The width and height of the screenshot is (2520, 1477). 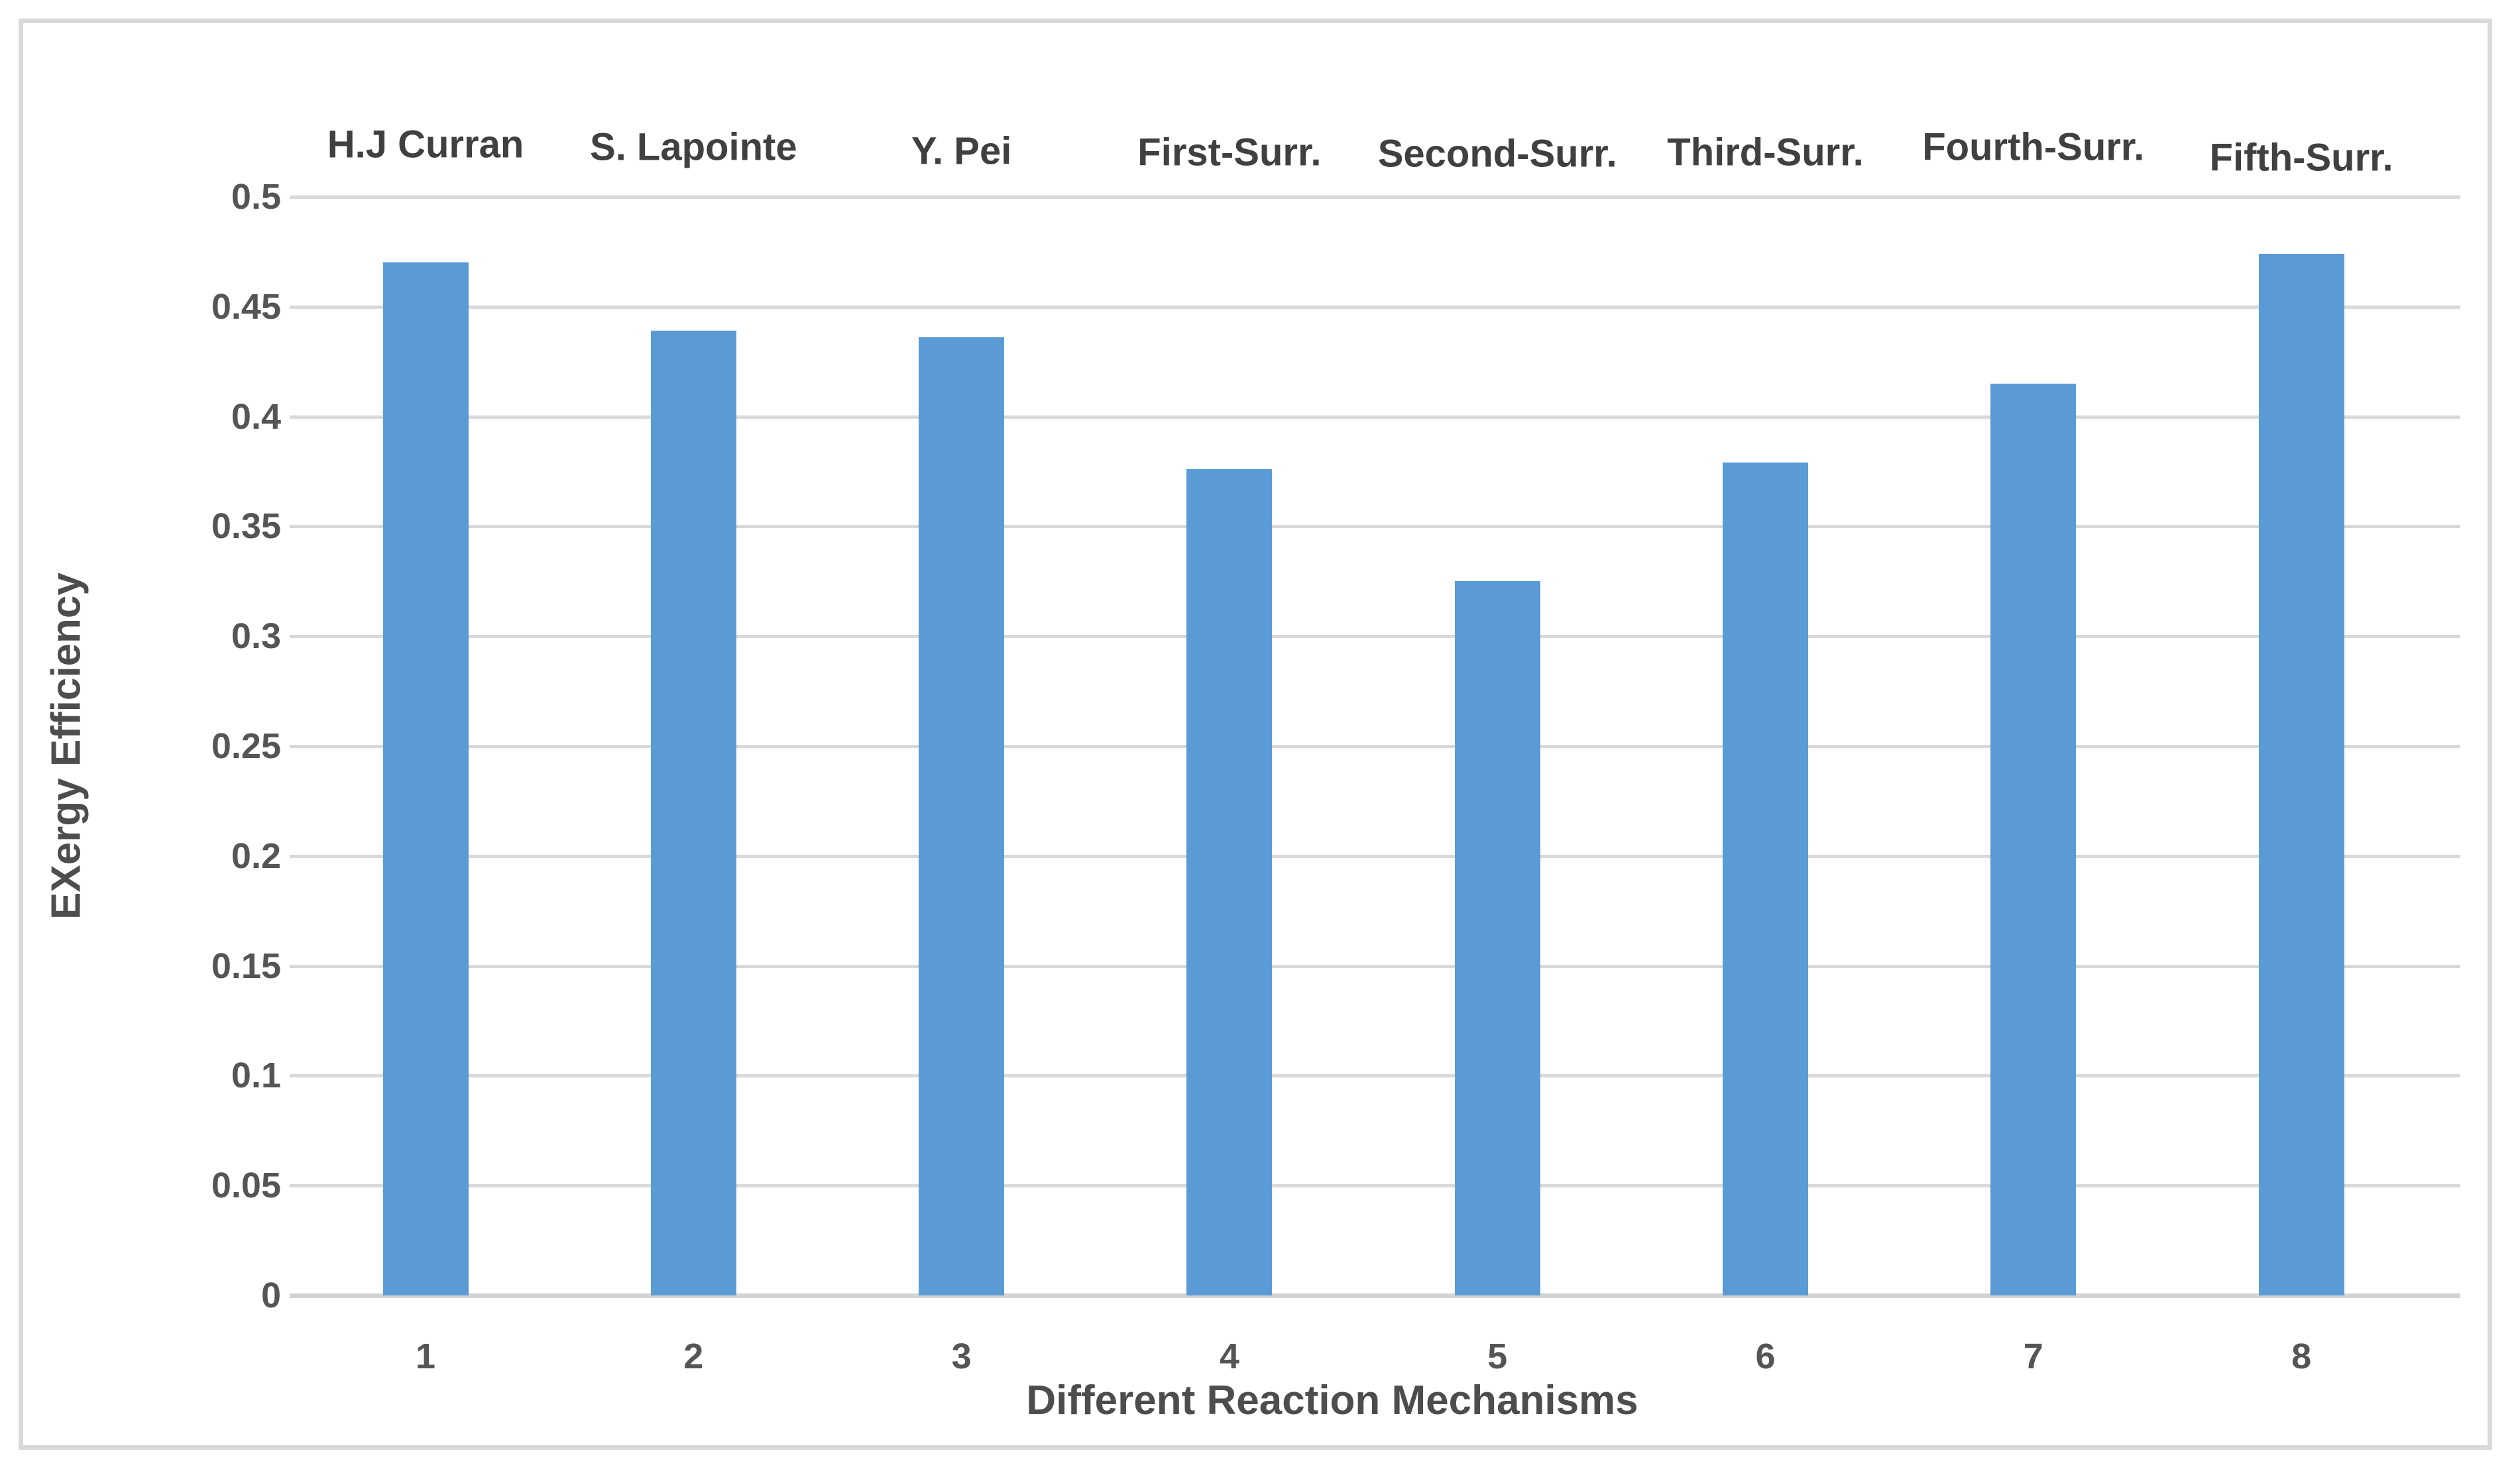 I want to click on x-tick-label: 8, so click(x=2301, y=1356).